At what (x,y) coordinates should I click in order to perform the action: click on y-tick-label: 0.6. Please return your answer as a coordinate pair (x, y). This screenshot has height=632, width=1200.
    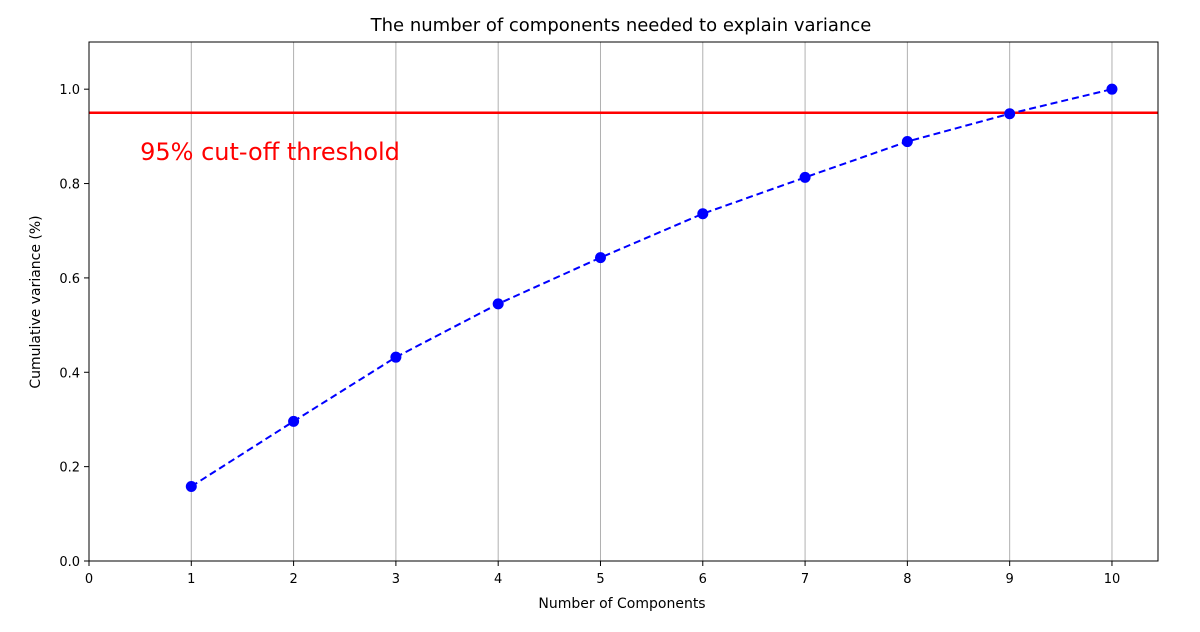
    Looking at the image, I should click on (69, 279).